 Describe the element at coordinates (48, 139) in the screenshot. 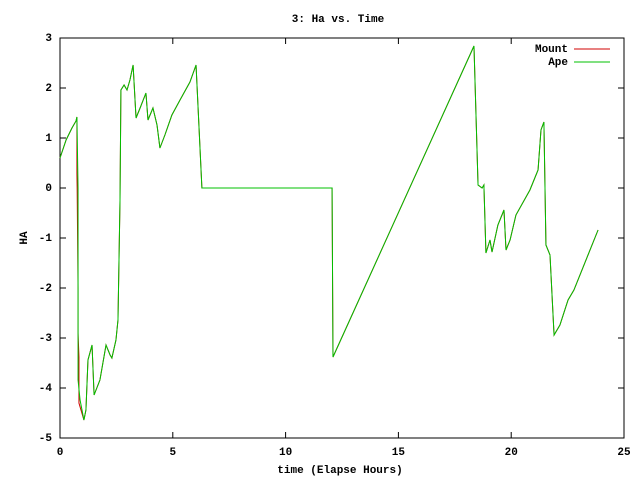

I see `y-tick-label: 1` at that location.